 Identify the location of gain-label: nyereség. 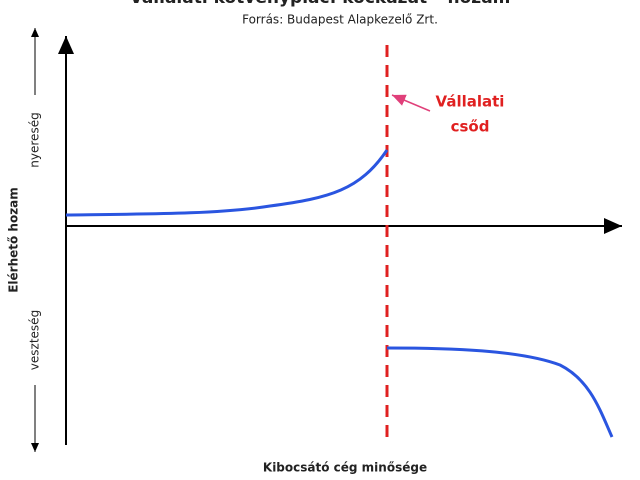
(35, 139).